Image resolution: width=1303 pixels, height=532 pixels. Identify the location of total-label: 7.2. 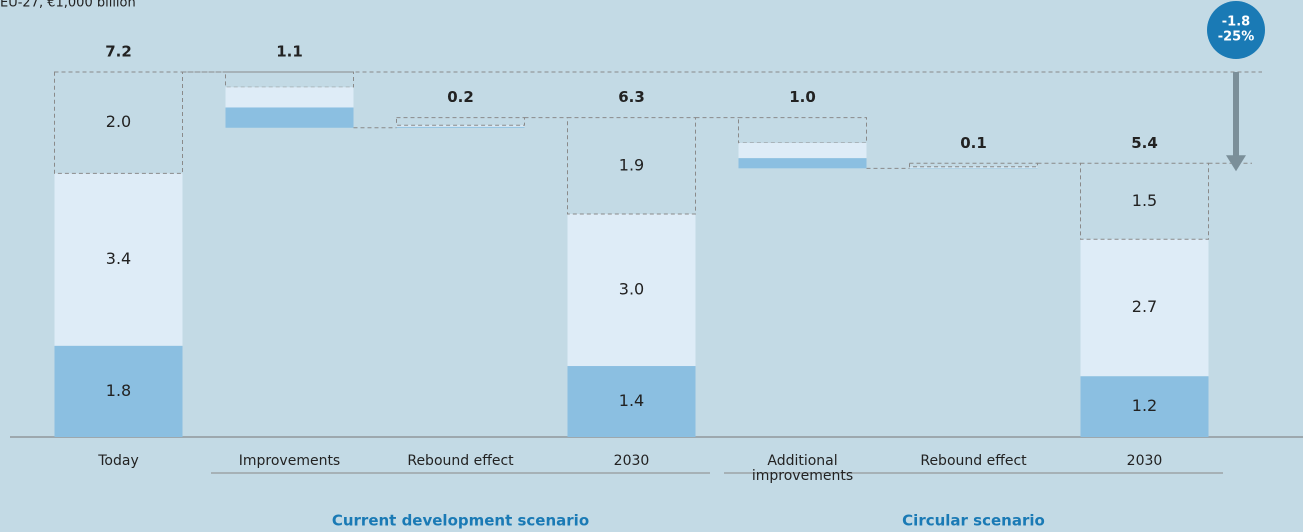
(118, 52).